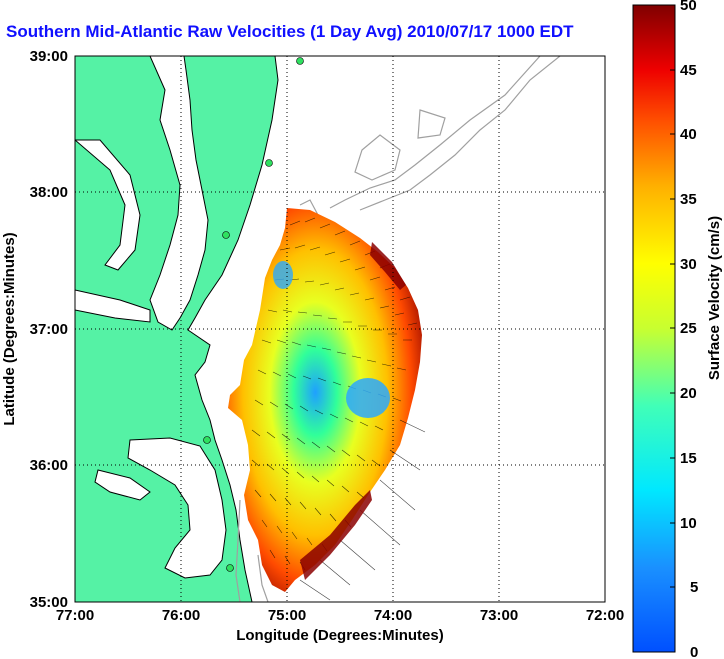 Image resolution: width=724 pixels, height=659 pixels. What do you see at coordinates (287, 615) in the screenshot?
I see `x-tick-label: 75:00` at bounding box center [287, 615].